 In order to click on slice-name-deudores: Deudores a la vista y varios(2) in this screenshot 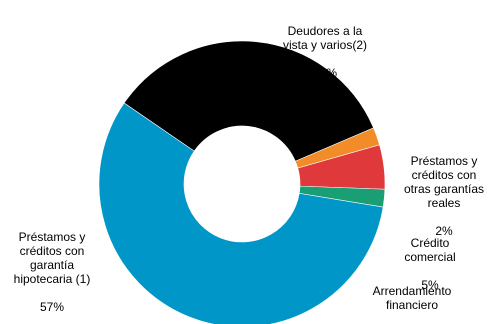, I will do `click(325, 38)`.